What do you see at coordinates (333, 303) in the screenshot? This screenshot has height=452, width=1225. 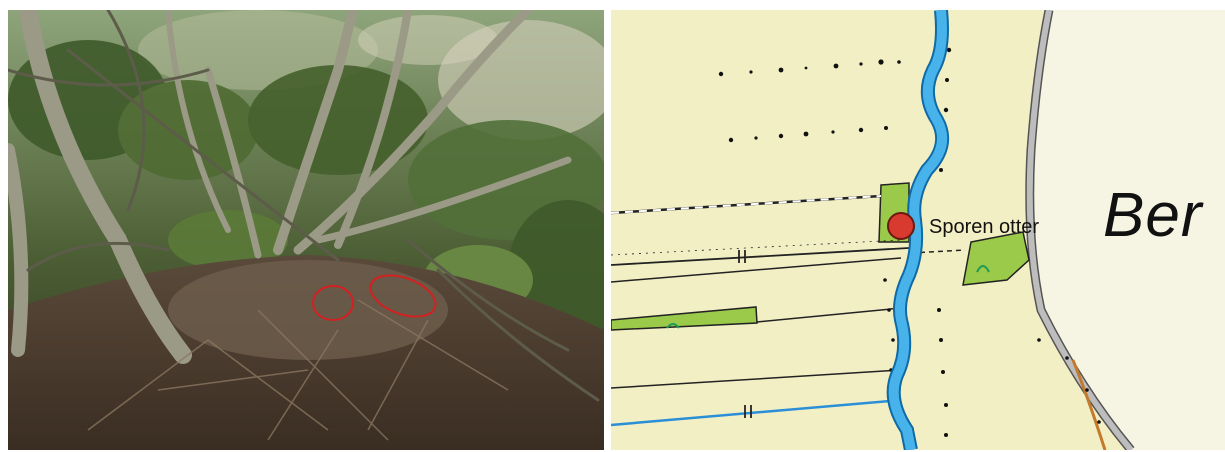 I see `annotation-circle-small` at bounding box center [333, 303].